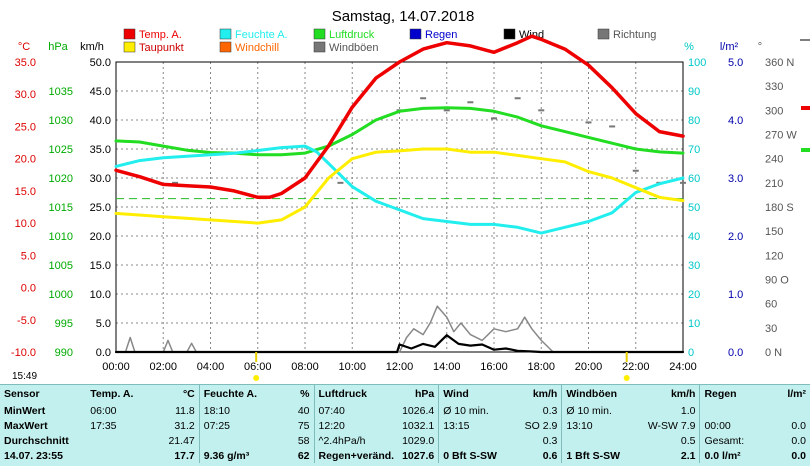 This screenshot has width=810, height=466. Describe the element at coordinates (774, 160) in the screenshot. I see `y-tick-deg: 240` at that location.